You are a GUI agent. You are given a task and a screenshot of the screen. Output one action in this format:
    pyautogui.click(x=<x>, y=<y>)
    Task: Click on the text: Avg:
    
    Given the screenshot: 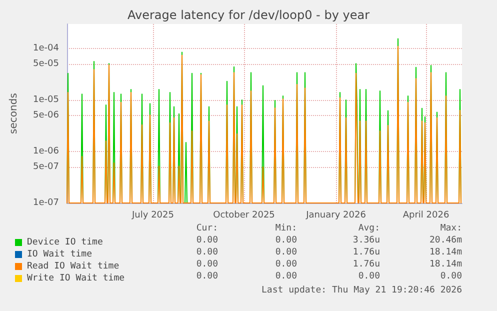 What is the action you would take?
    pyautogui.click(x=369, y=229)
    